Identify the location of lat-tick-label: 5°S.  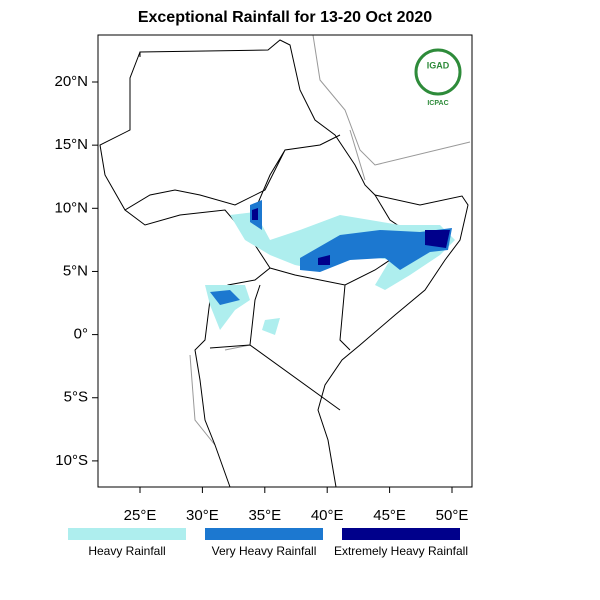
(76, 397).